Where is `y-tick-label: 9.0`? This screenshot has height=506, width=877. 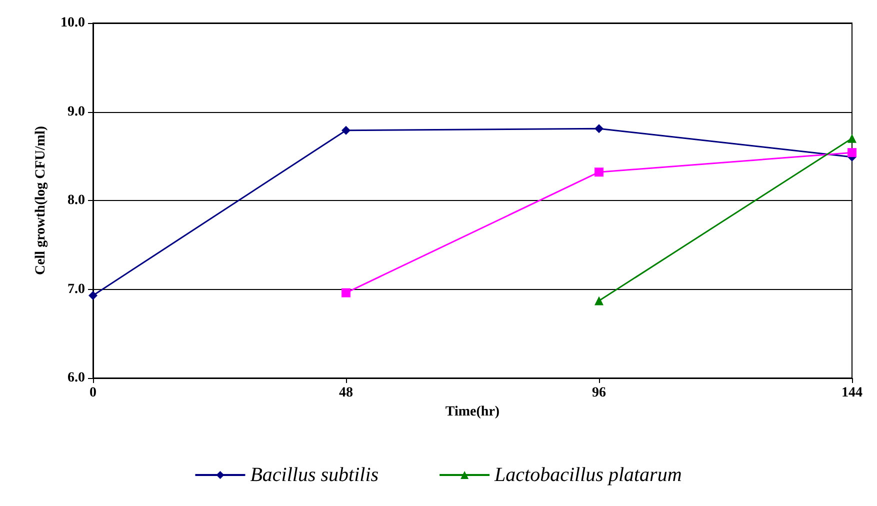
y-tick-label: 9.0 is located at coordinates (76, 112).